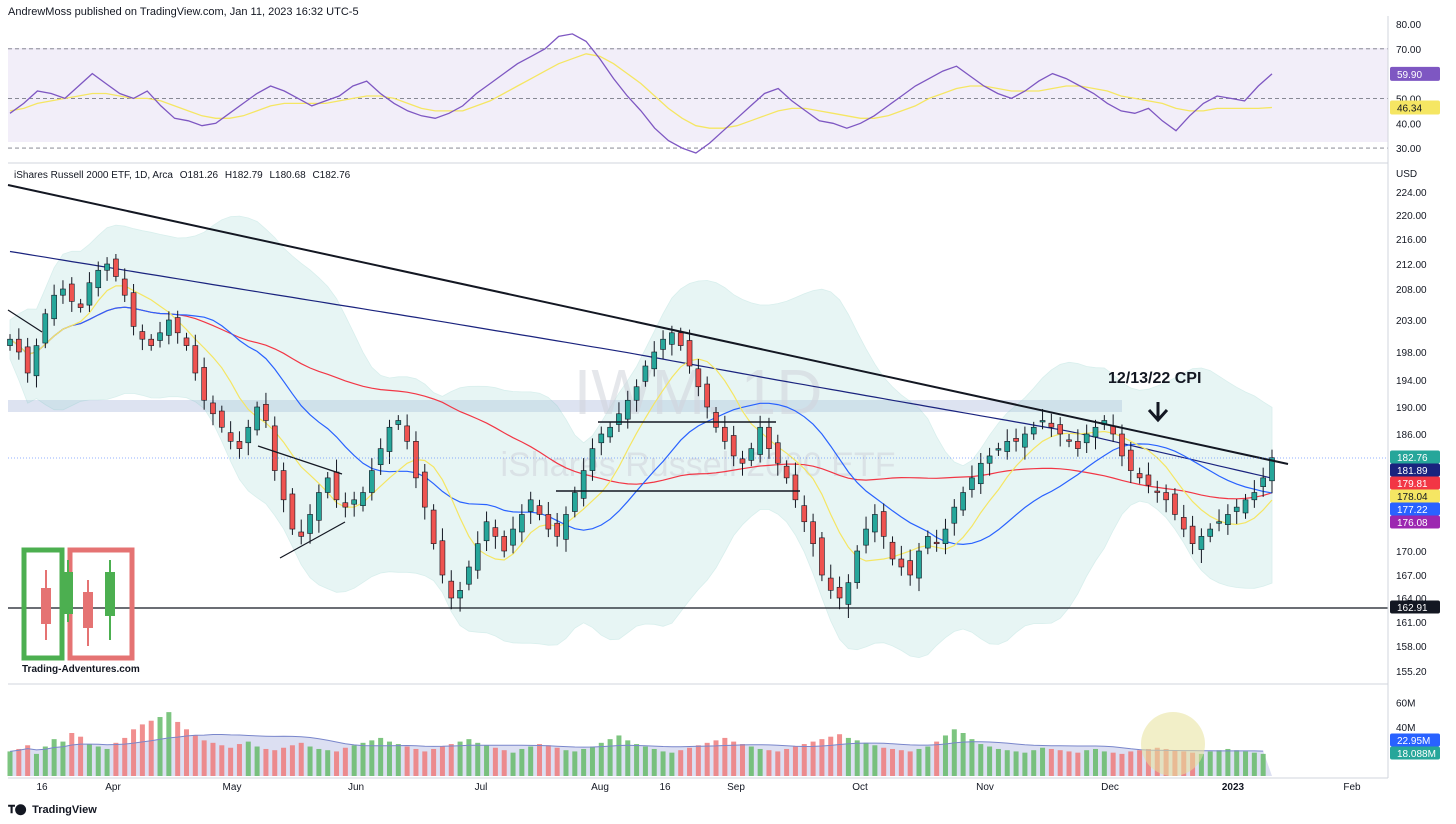 The image size is (1456, 824). I want to click on volume-ma-line, so click(636, 743).